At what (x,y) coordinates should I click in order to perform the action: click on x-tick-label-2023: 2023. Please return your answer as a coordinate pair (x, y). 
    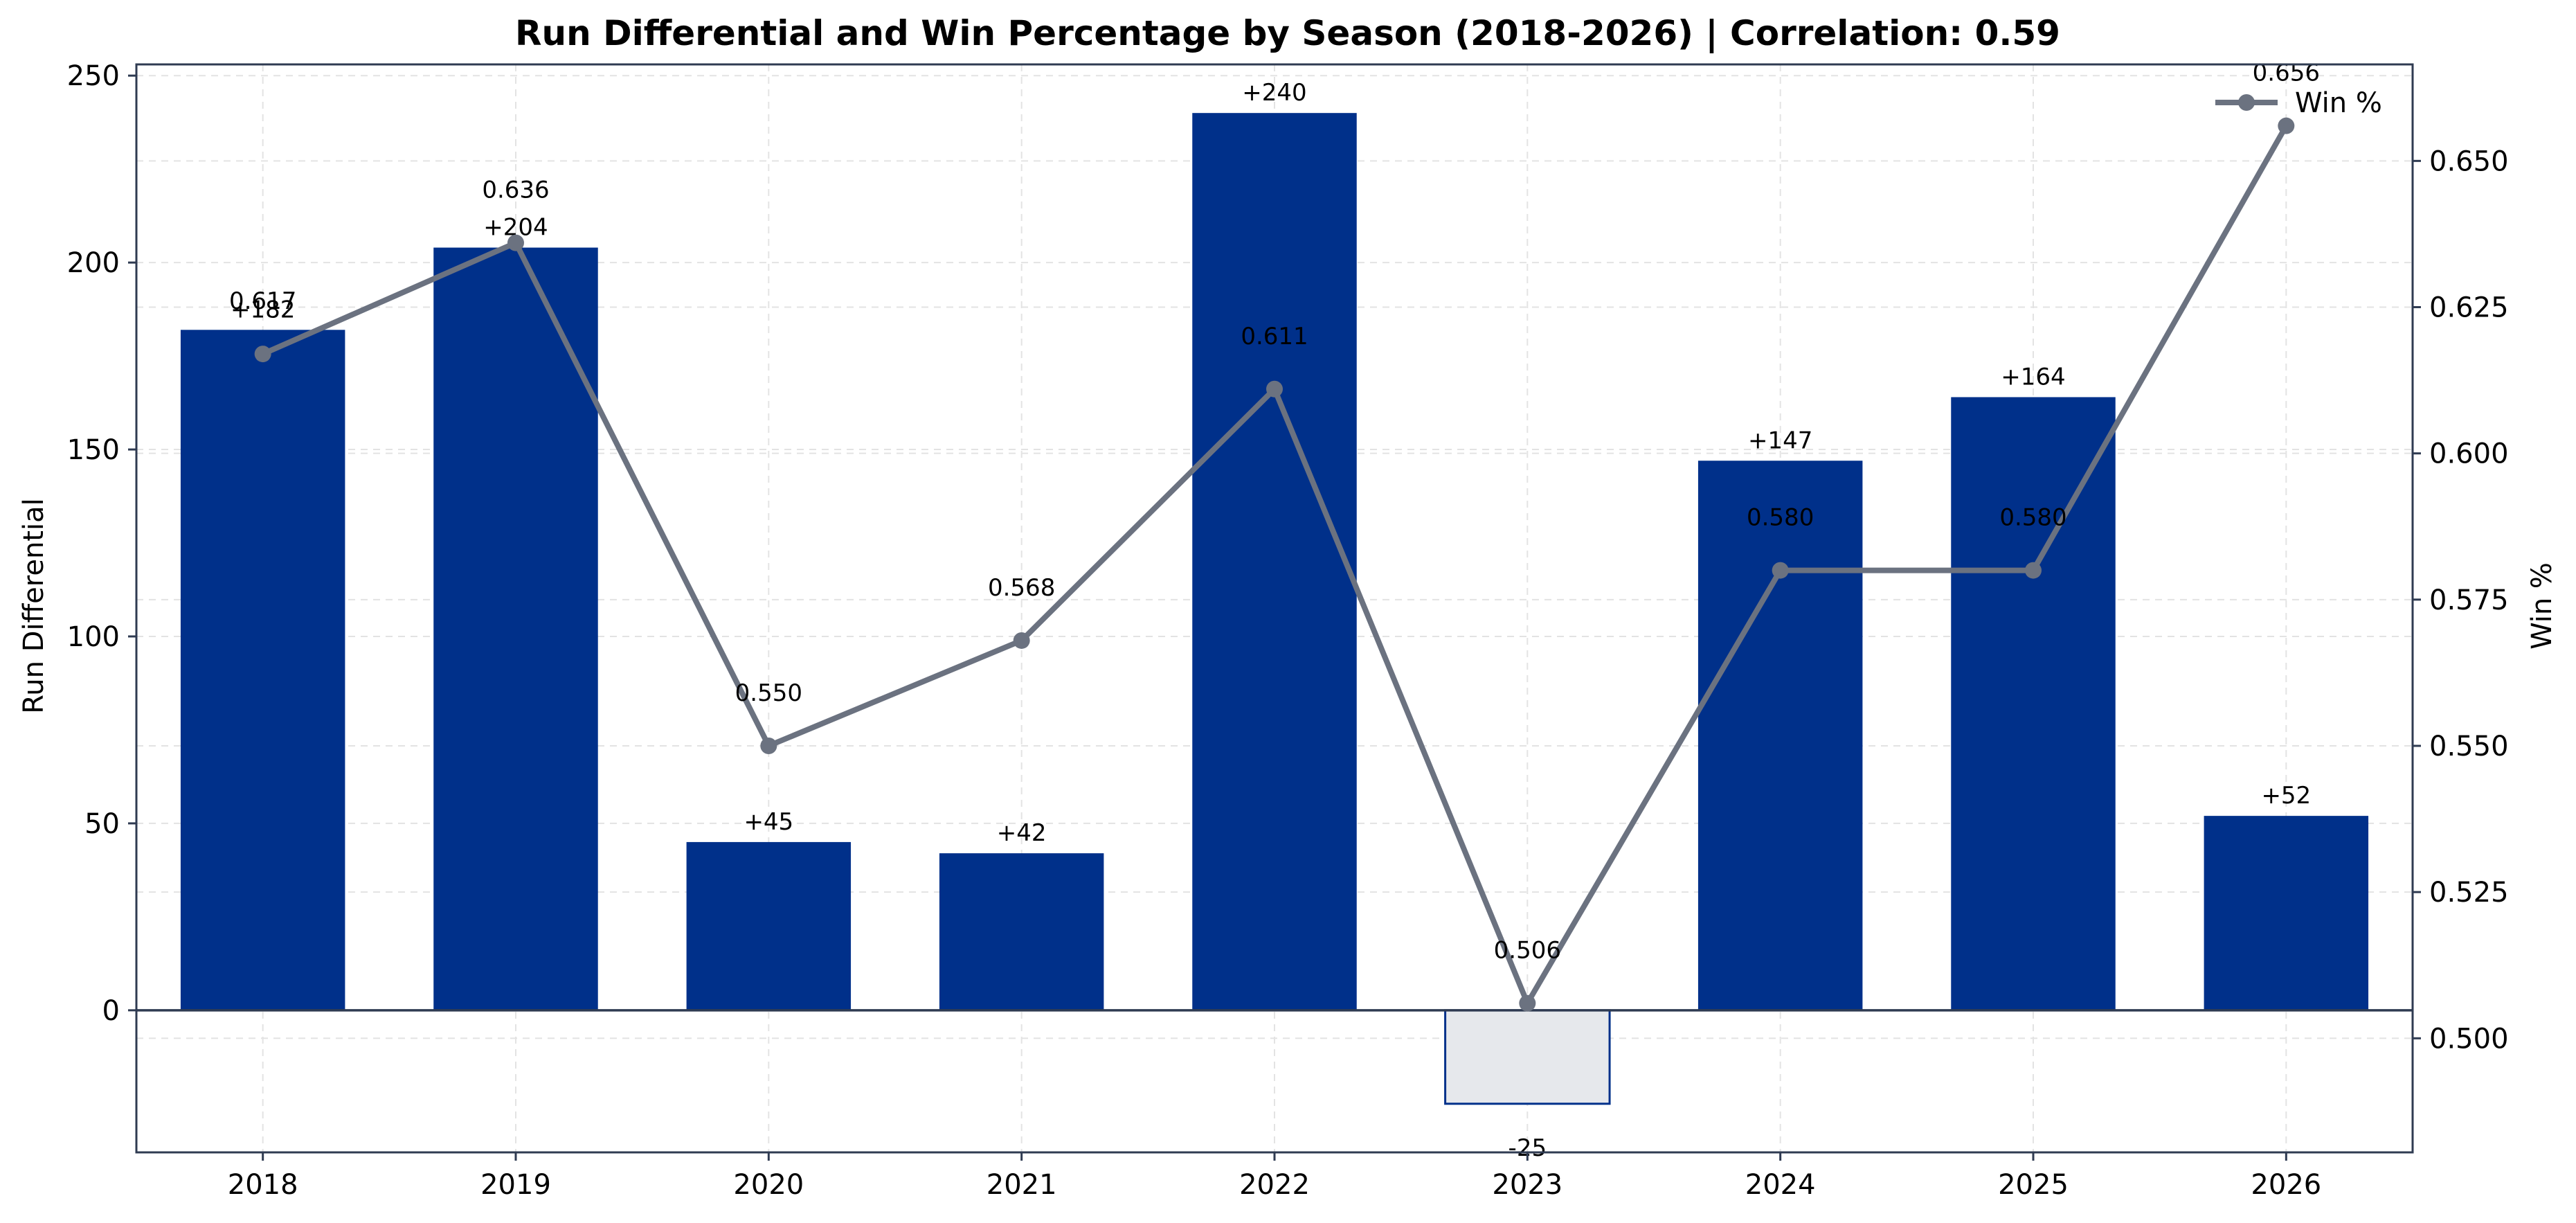
    Looking at the image, I should click on (1527, 1185).